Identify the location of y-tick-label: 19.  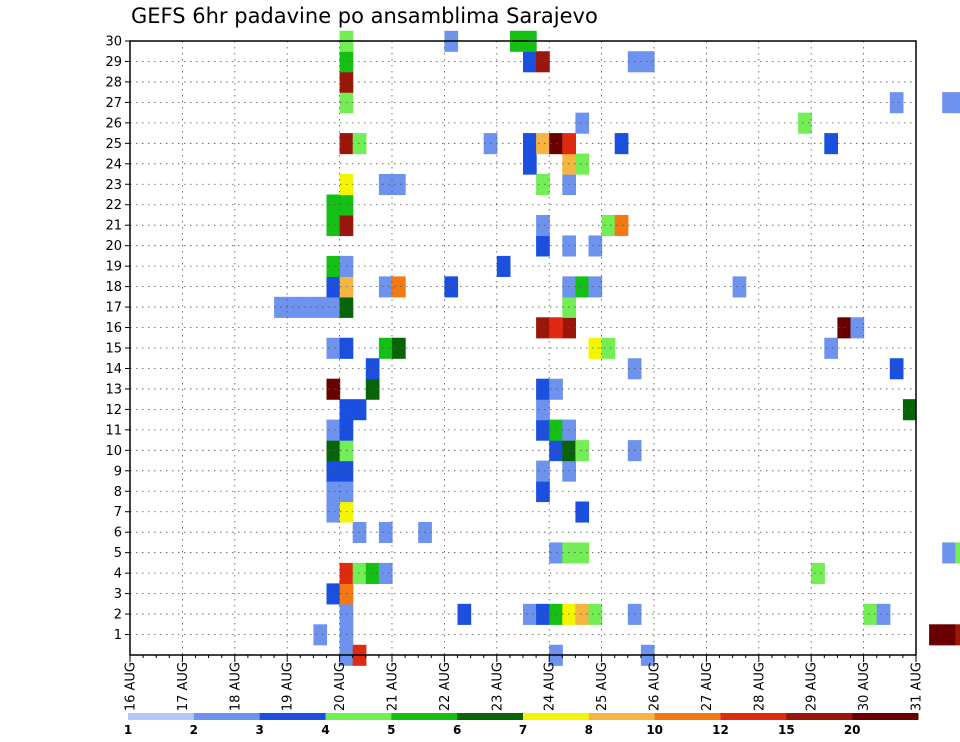
(113, 267).